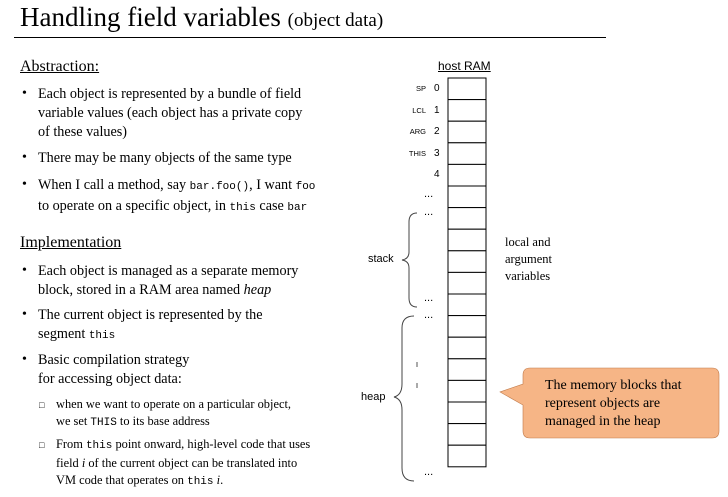  What do you see at coordinates (60, 66) in the screenshot?
I see `abstraction-heading: Abstraction:` at bounding box center [60, 66].